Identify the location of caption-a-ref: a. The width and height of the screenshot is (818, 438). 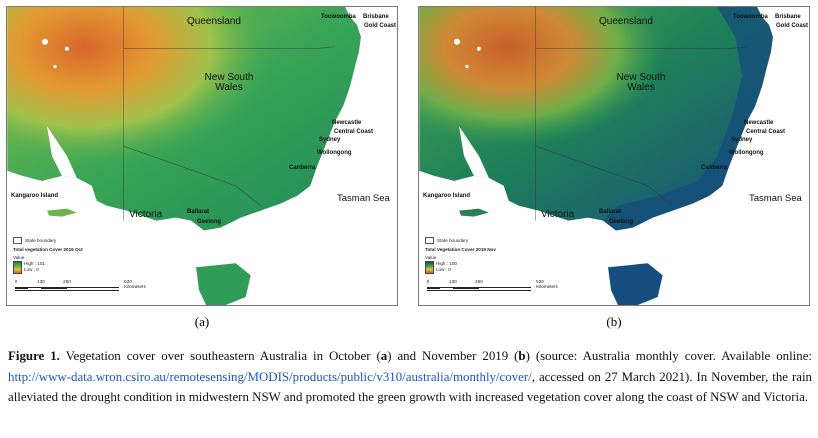
(384, 356).